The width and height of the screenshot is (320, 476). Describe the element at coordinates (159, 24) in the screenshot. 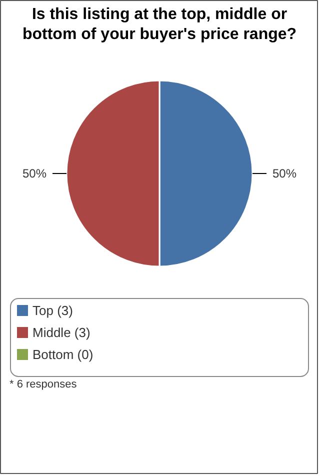

I see `chart-title: Is this listing at the top, middle or bottom of your buyer's price range?` at that location.